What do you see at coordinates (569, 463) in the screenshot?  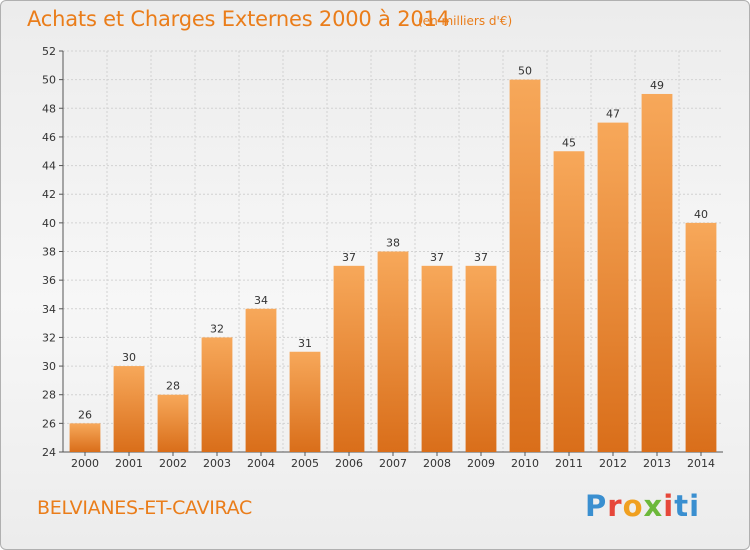 I see `x-tick-label-2011: 2011` at bounding box center [569, 463].